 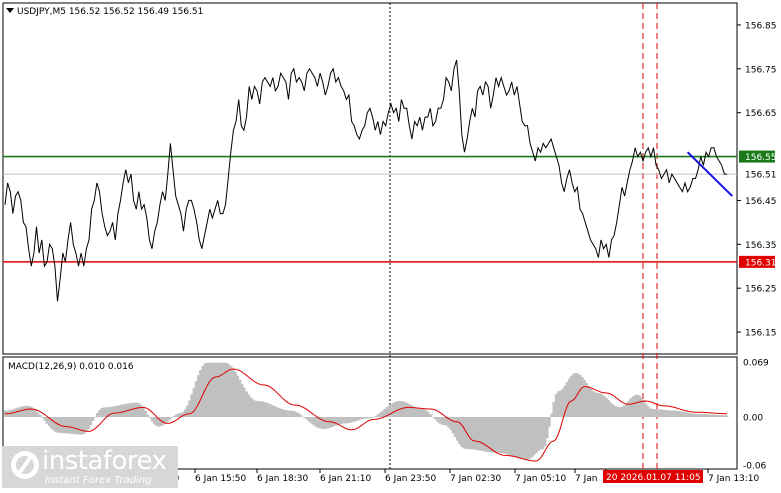 What do you see at coordinates (346, 479) in the screenshot?
I see `time-axis-label: 6 Jan 21:10` at bounding box center [346, 479].